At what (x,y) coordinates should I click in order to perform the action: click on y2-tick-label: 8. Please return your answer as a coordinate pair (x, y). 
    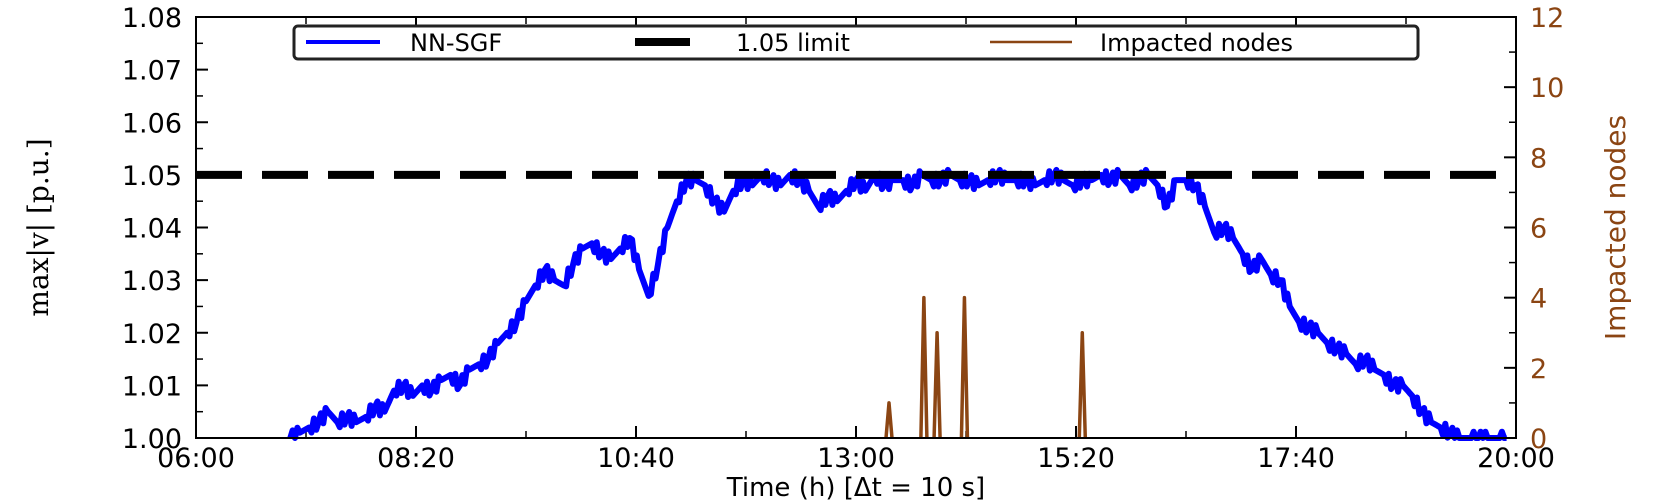
    Looking at the image, I should click on (1538, 158).